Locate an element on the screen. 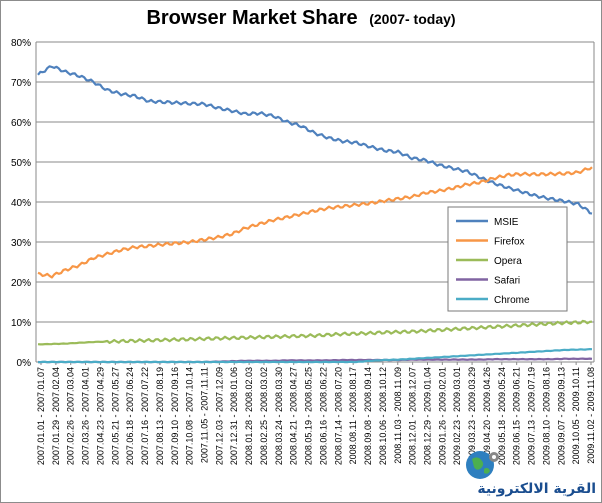 The width and height of the screenshot is (602, 503). x-tick-label: 2007.04.23 - 2007.04.29 is located at coordinates (100, 416).